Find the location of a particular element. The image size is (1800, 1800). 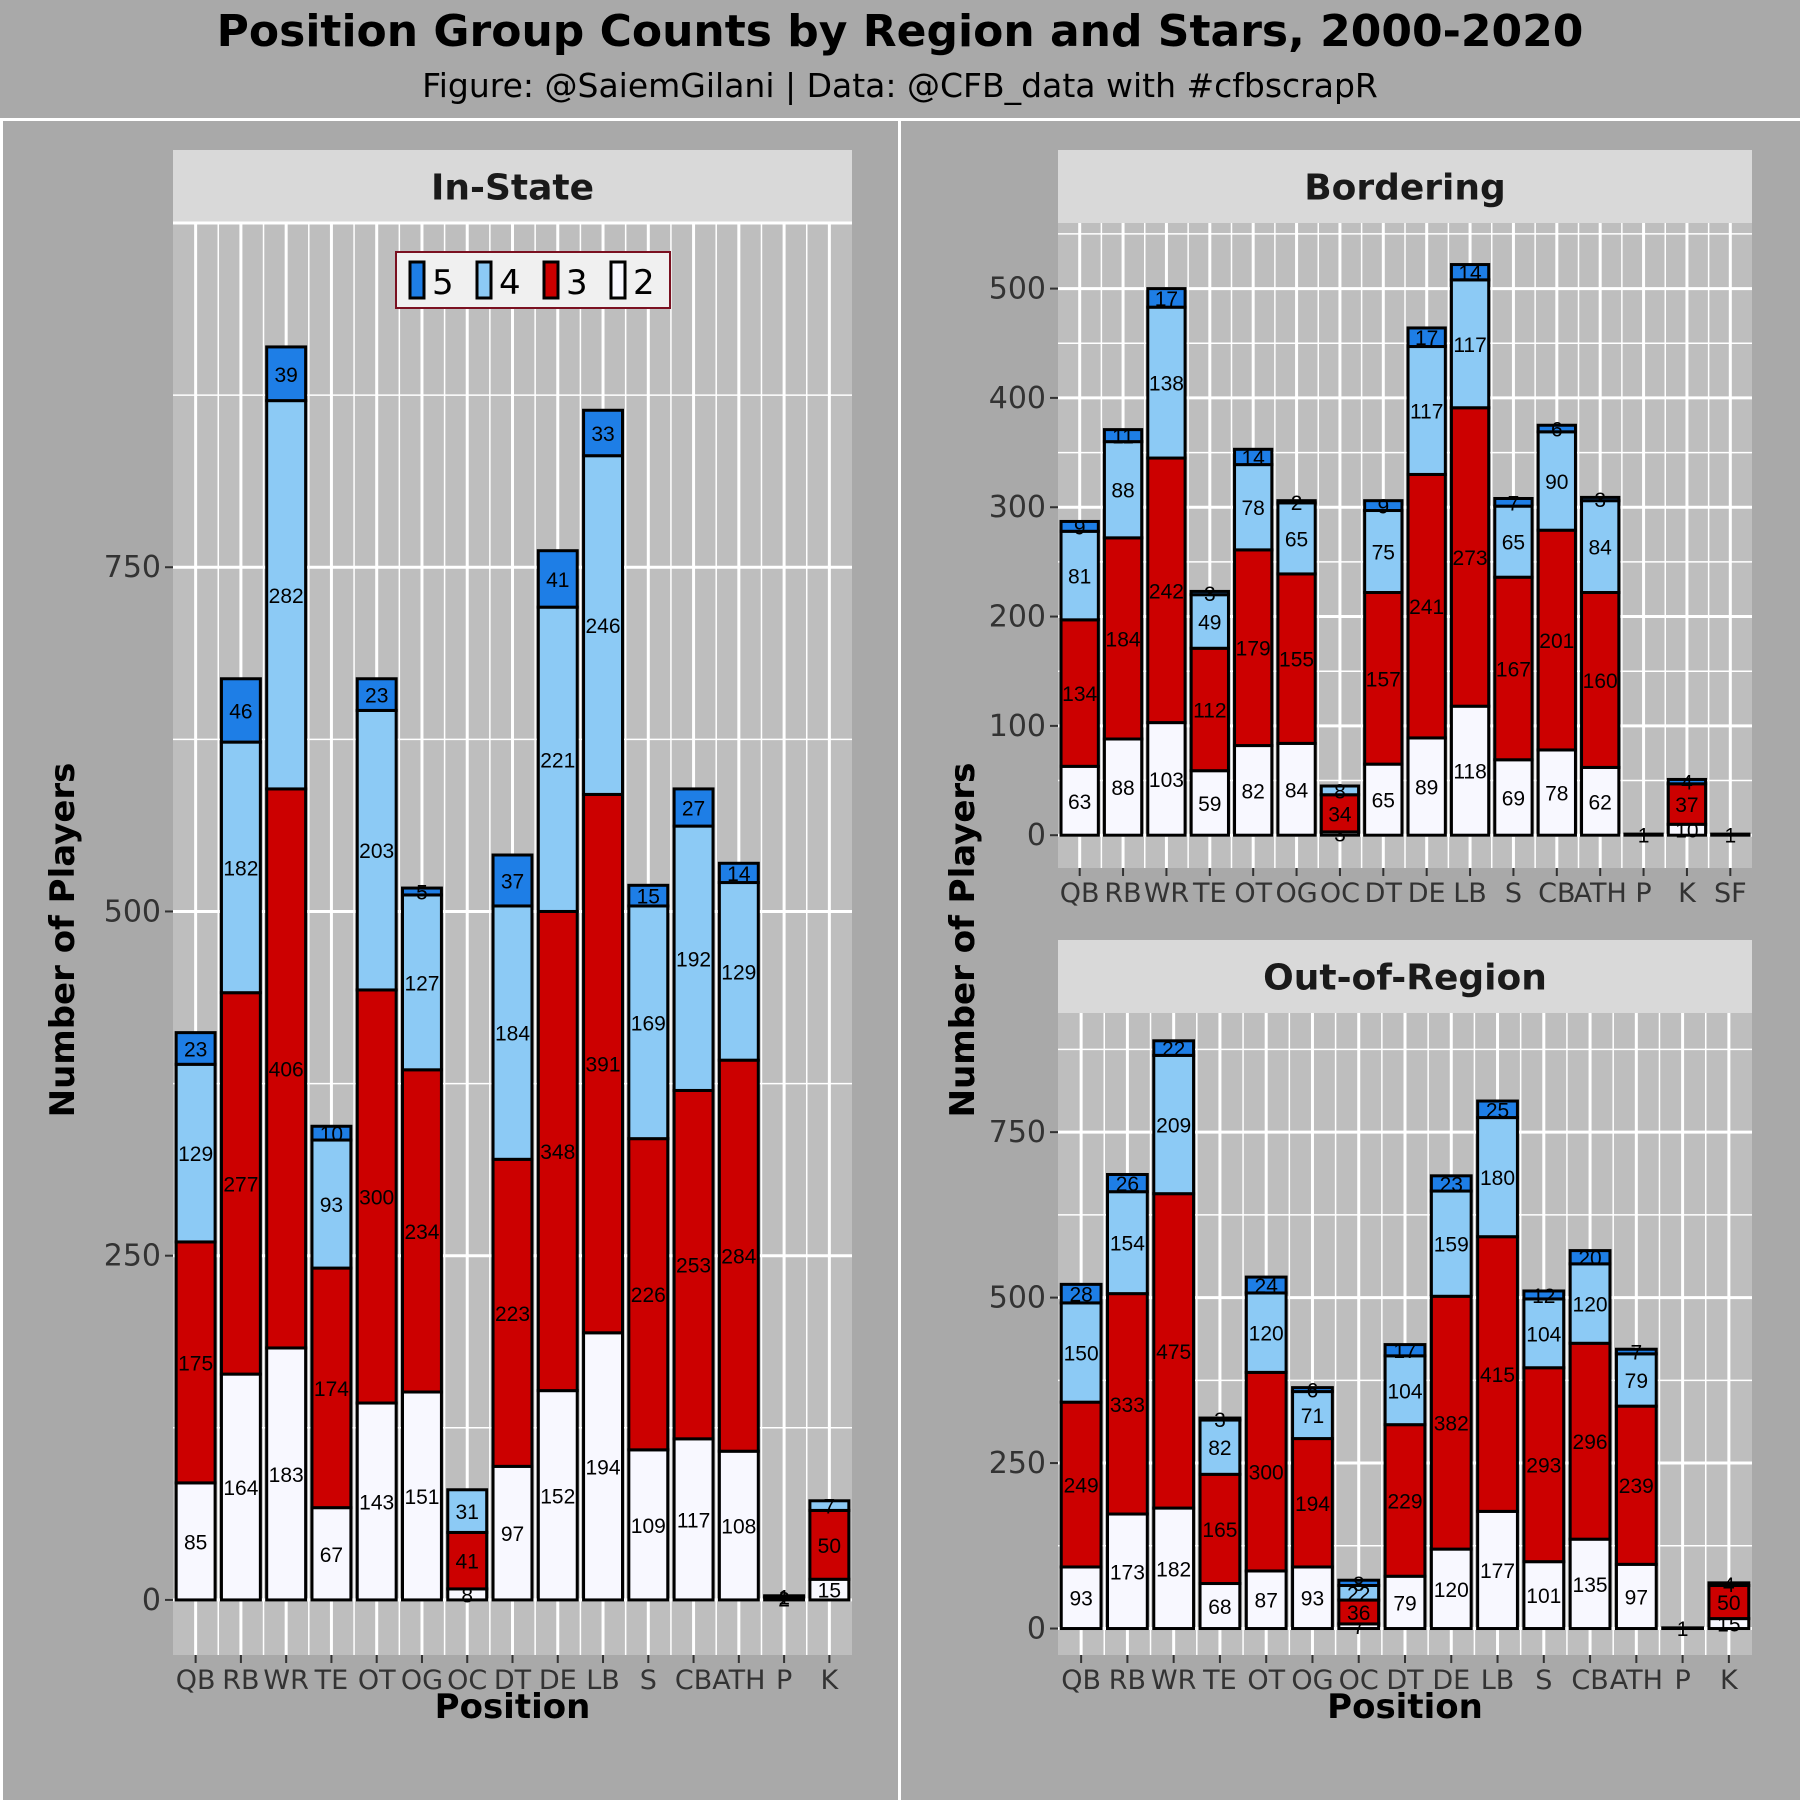

legend: 5 4 3 2 is located at coordinates (533, 280).